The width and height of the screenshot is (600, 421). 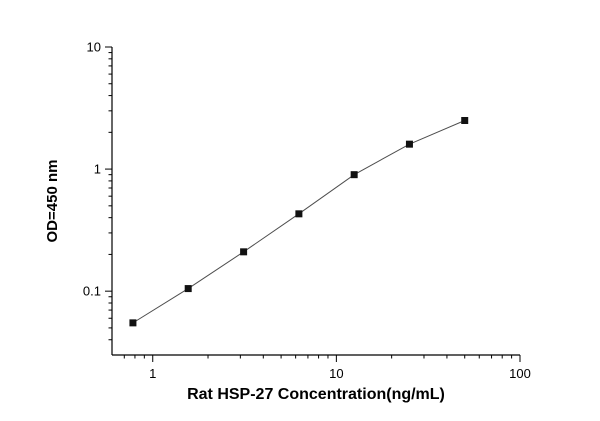 I want to click on y-tick-label: 1, so click(x=97, y=169).